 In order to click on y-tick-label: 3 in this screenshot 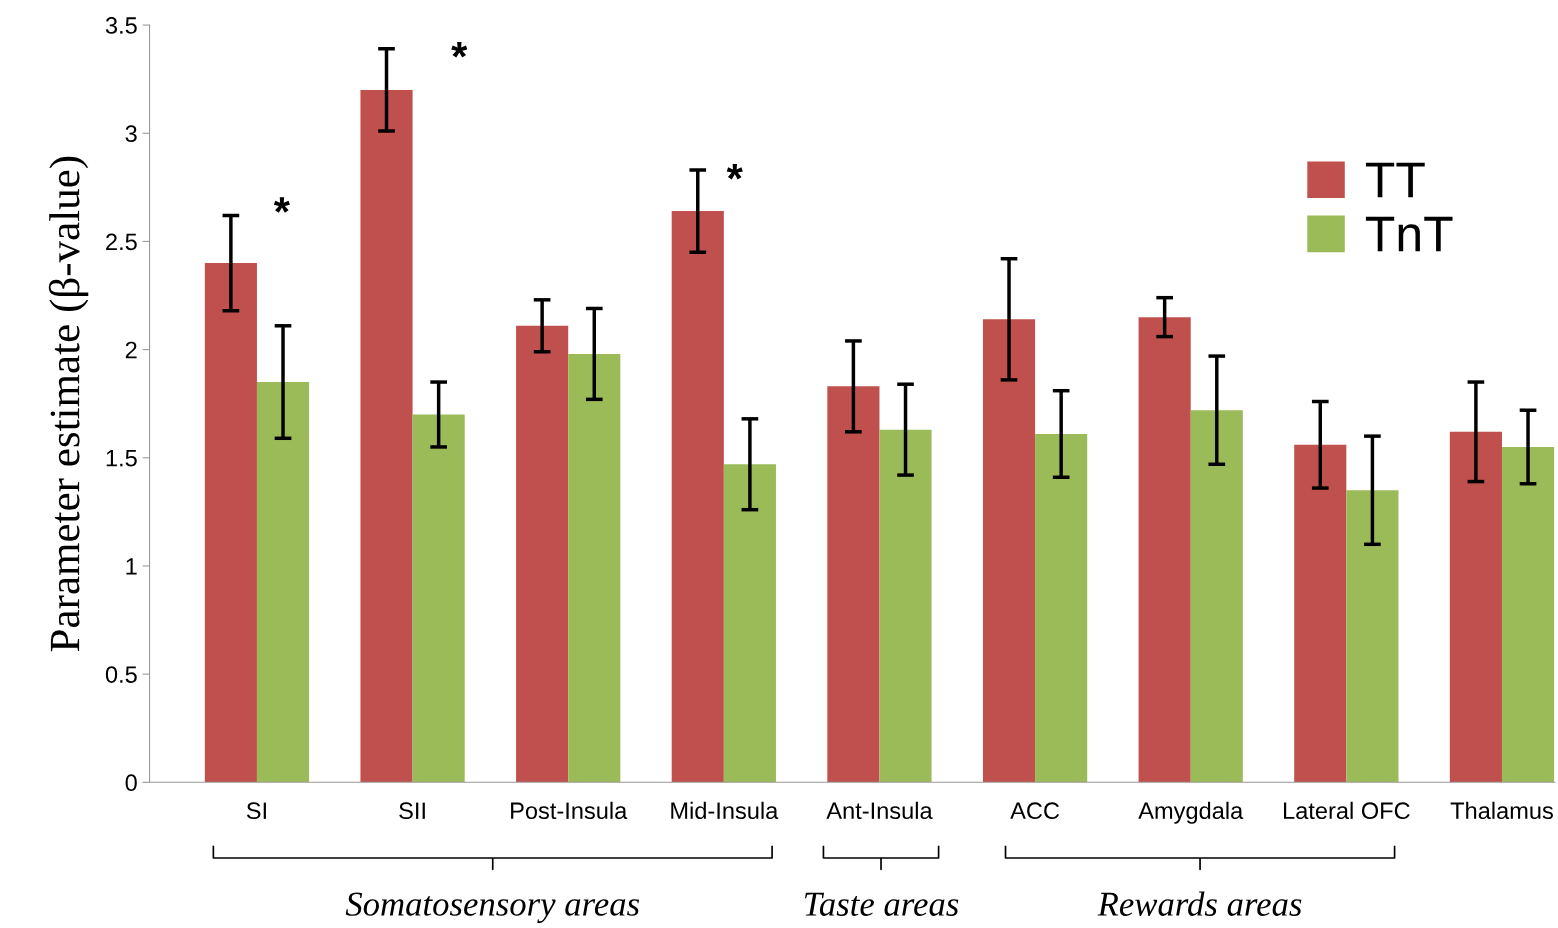, I will do `click(131, 134)`.